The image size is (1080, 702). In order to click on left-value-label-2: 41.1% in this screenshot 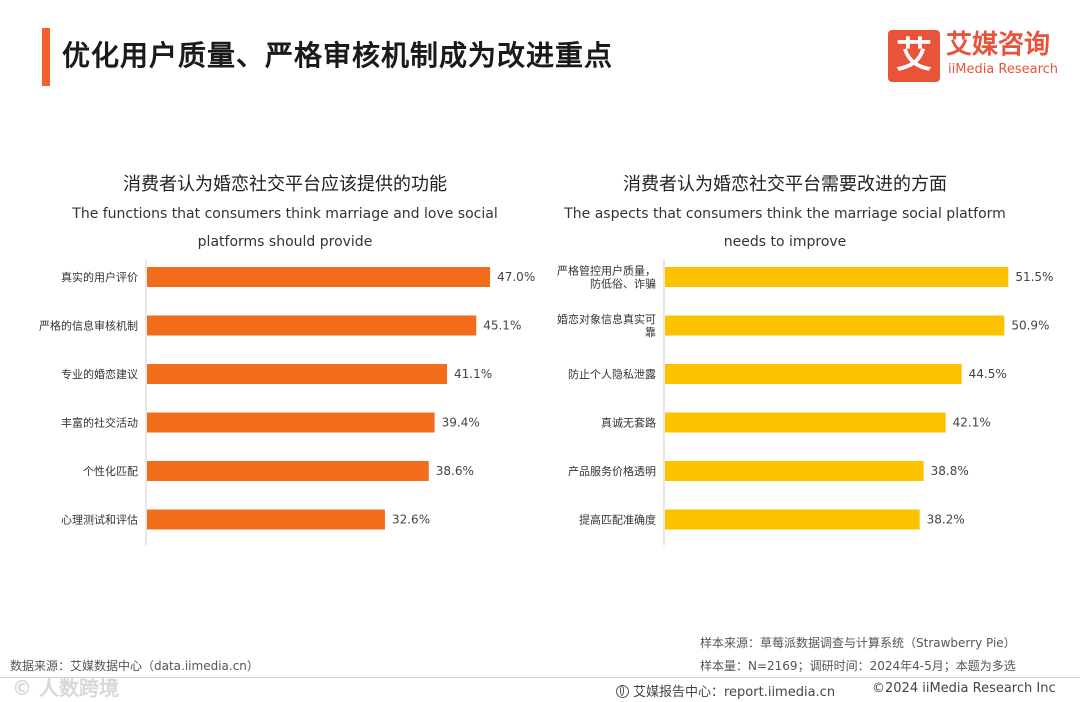, I will do `click(473, 374)`.